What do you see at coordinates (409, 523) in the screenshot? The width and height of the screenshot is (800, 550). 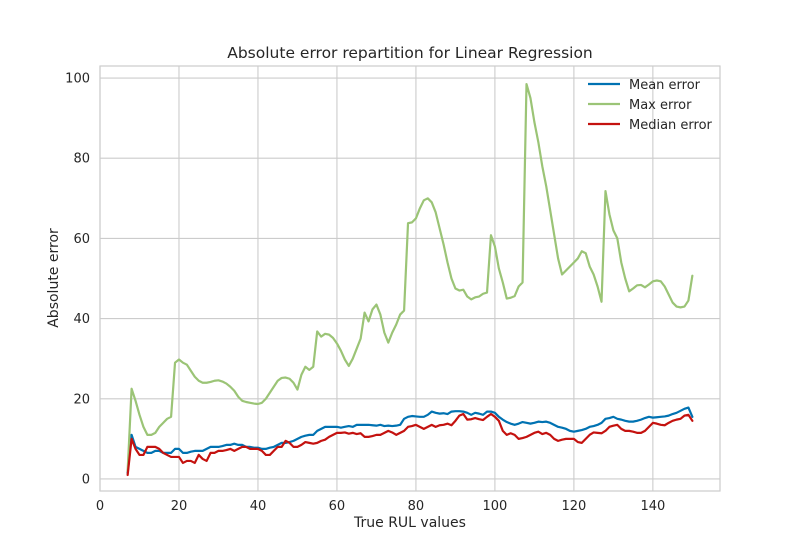 I see `x-axis-label: True RUL values` at bounding box center [409, 523].